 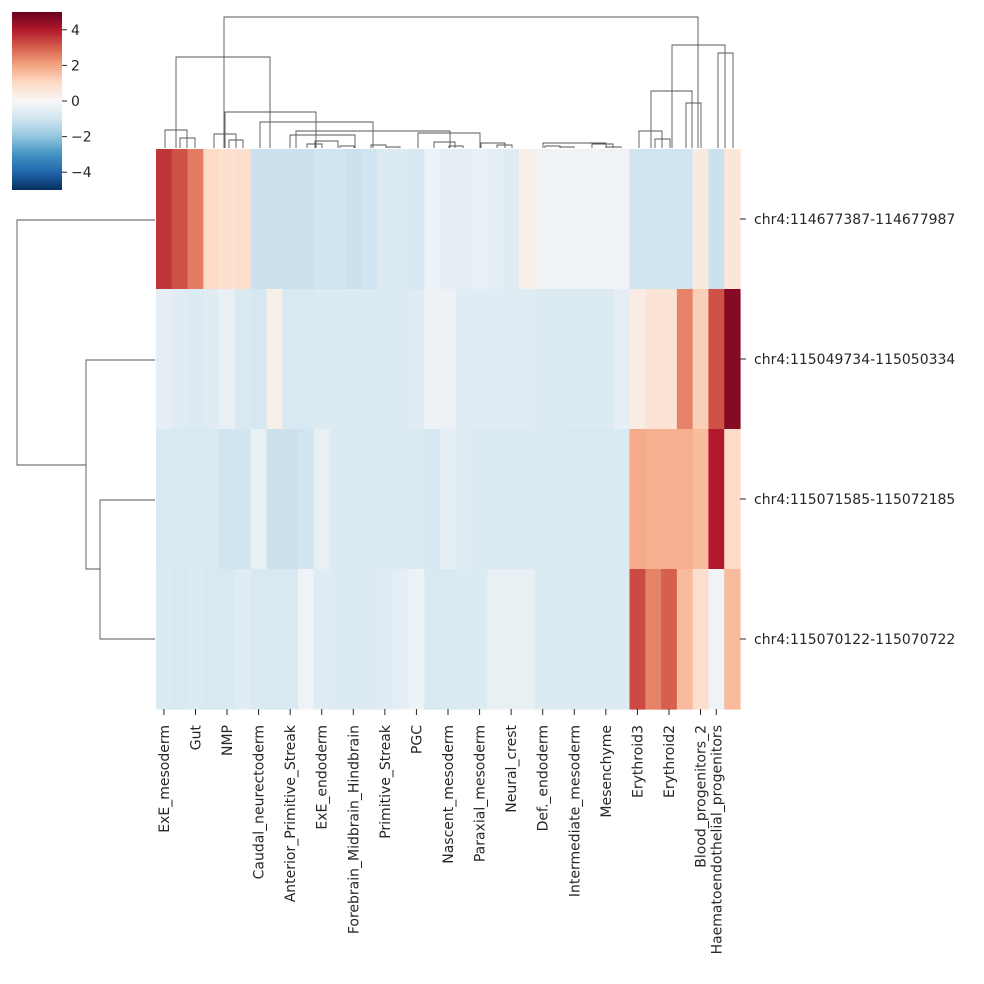 What do you see at coordinates (607, 771) in the screenshot?
I see `column-label: Mesenchyme` at bounding box center [607, 771].